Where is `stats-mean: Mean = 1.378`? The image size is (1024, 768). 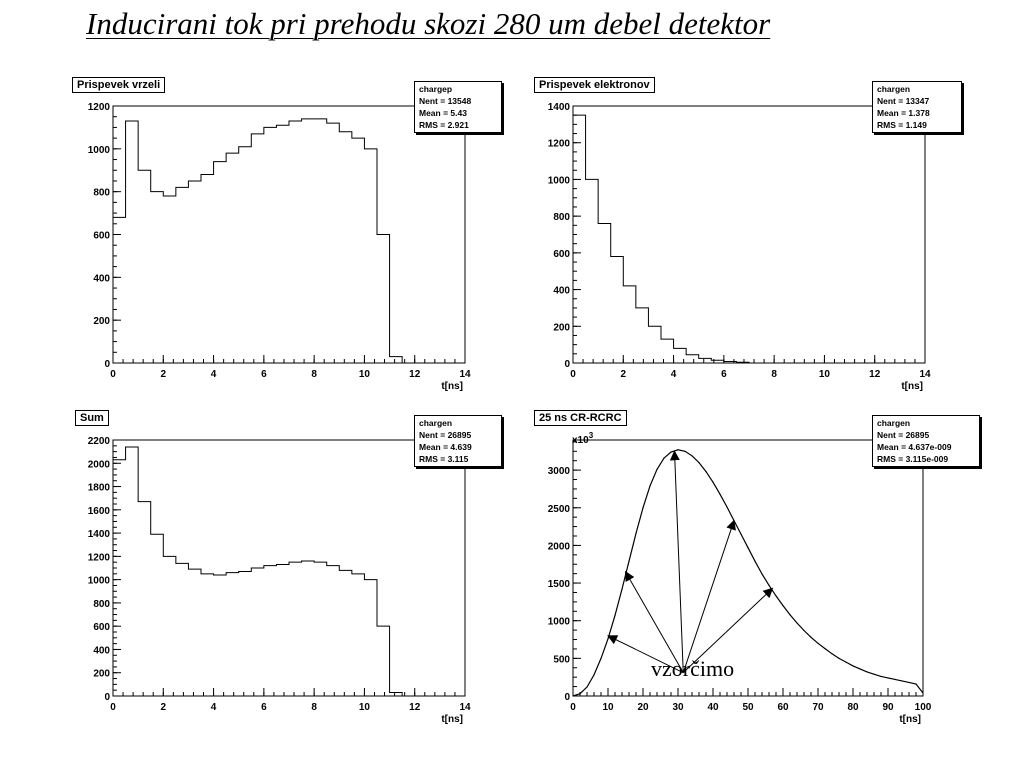 stats-mean: Mean = 1.378 is located at coordinates (903, 113).